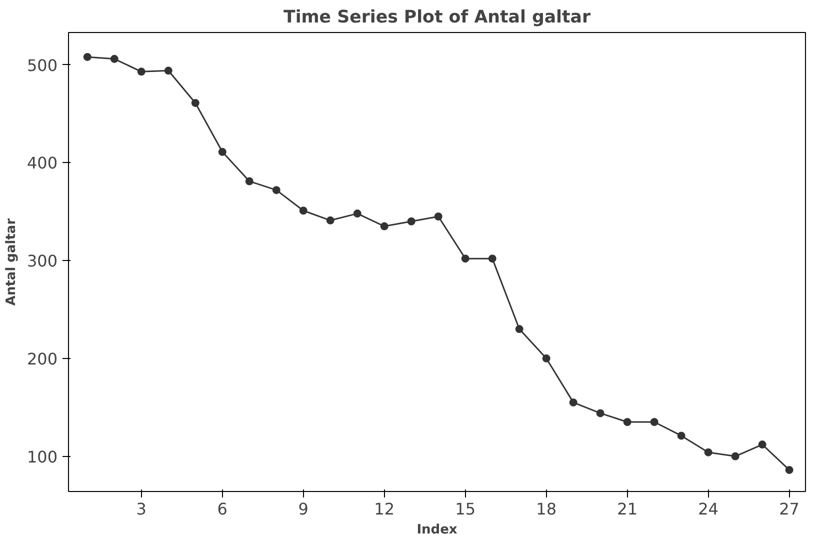 This screenshot has height=546, width=818. I want to click on y-tick-label: 200, so click(42, 358).